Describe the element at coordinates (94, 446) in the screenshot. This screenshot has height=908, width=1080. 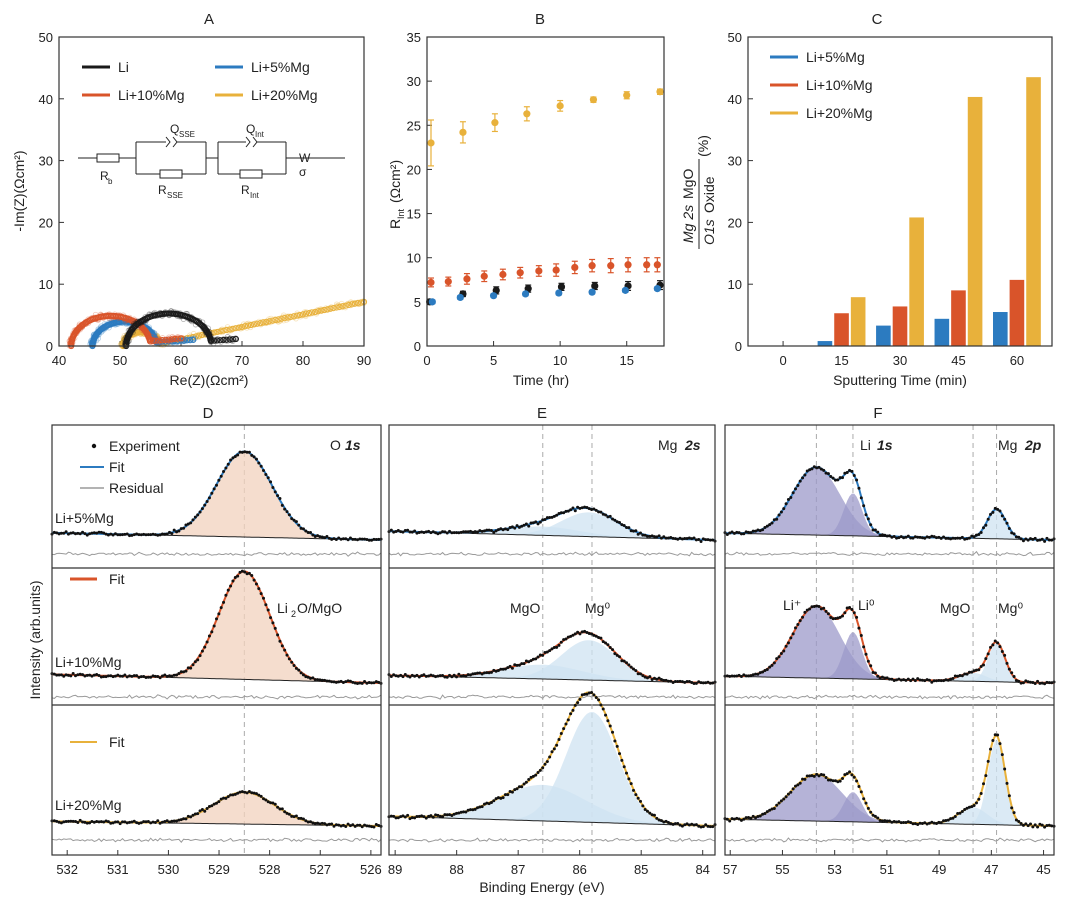
I see `legend-marker-experiment` at that location.